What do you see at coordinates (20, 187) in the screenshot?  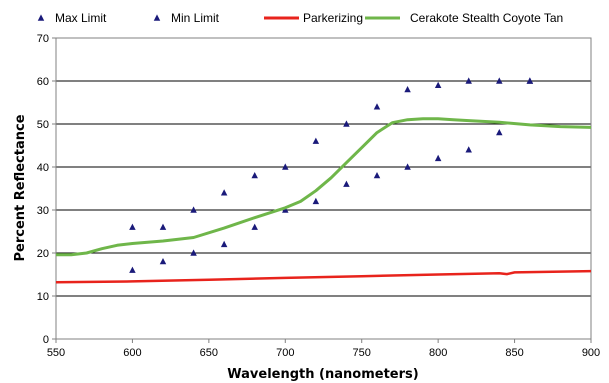 I see `y-axis-label: Percent Reflectance` at bounding box center [20, 187].